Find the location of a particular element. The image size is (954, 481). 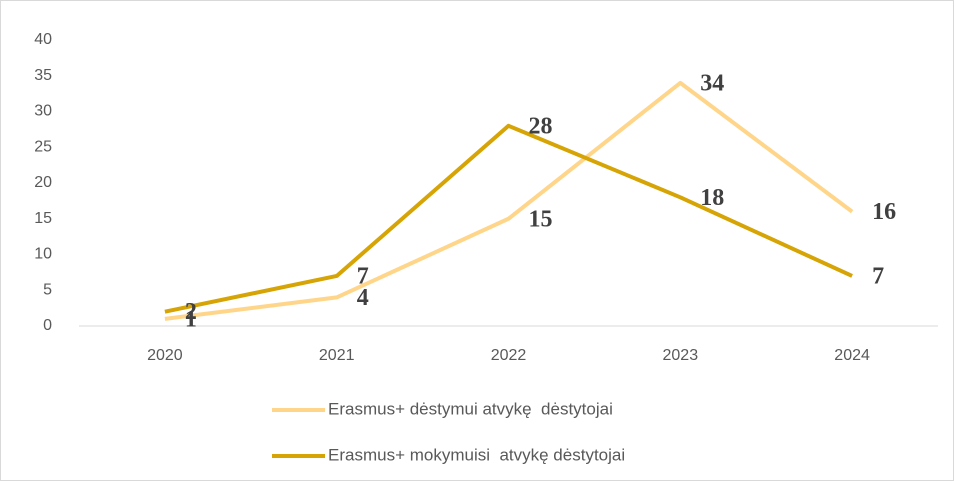

data-label: 1 is located at coordinates (191, 319).